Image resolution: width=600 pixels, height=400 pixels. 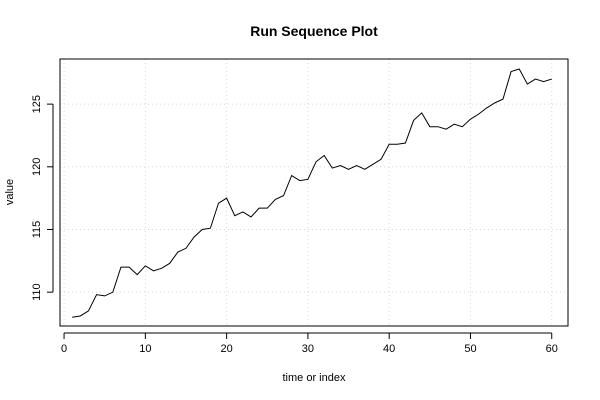 What do you see at coordinates (10, 192) in the screenshot?
I see `y-axis-label: value` at bounding box center [10, 192].